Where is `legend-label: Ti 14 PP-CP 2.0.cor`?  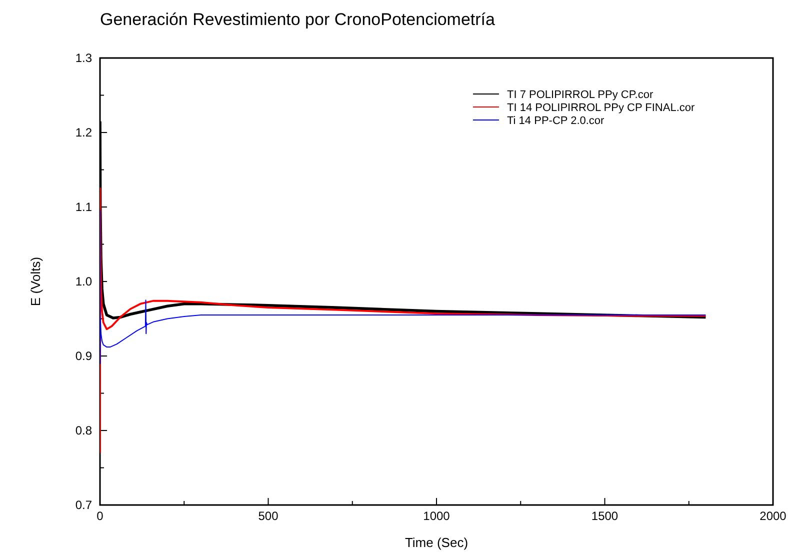
legend-label: Ti 14 PP-CP 2.0.cor is located at coordinates (556, 121).